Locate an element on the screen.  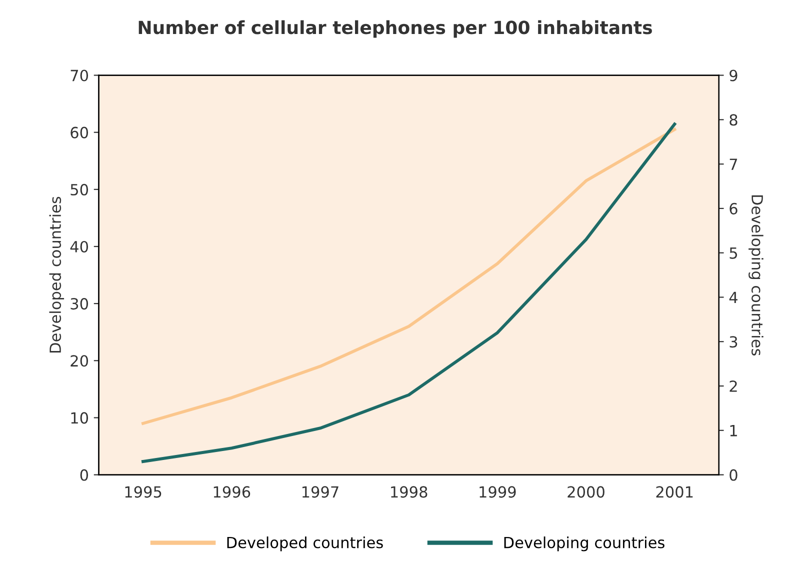
y-axis-title: Developed countries is located at coordinates (56, 274).